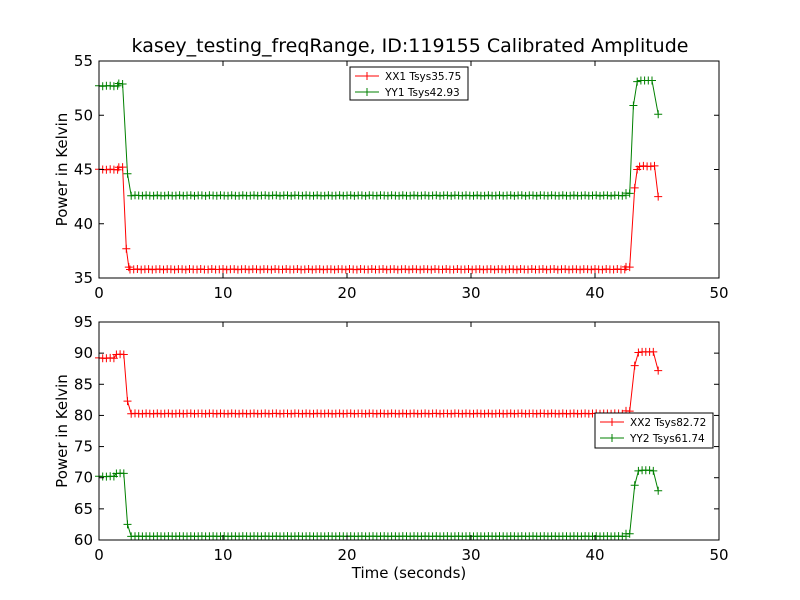 This screenshot has width=800, height=600. I want to click on x-axis-label: Time (seconds), so click(409, 573).